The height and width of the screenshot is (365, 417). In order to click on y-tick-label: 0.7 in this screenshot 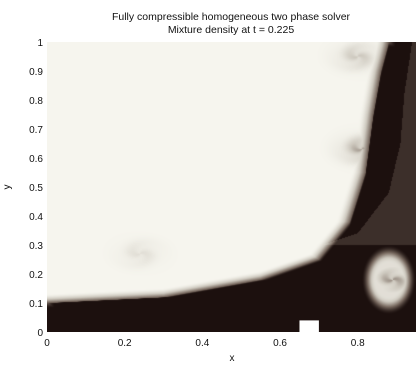, I will do `click(36, 130)`.